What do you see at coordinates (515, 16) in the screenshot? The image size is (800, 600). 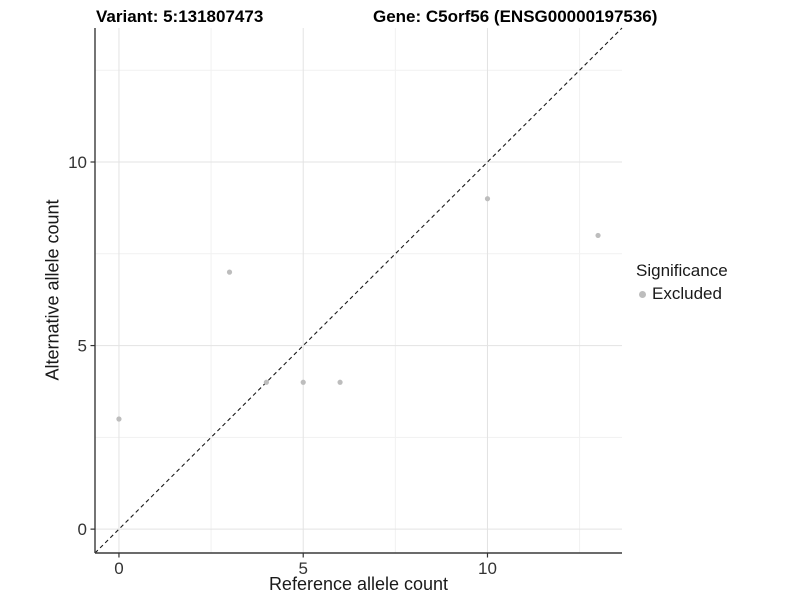 I see `gene-title: Gene: C5orf56 (ENSG00000197536)` at bounding box center [515, 16].